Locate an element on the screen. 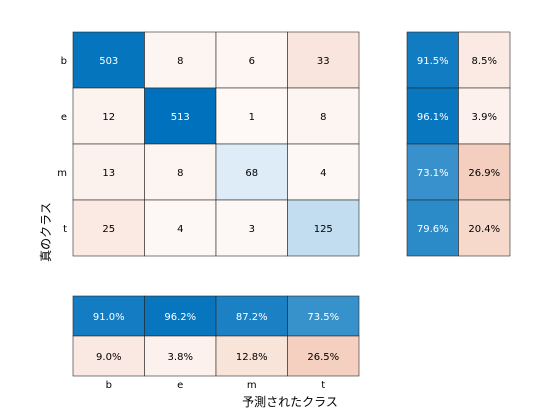 This screenshot has height=420, width=560. matrix-cell-e-t-rect is located at coordinates (323, 116).